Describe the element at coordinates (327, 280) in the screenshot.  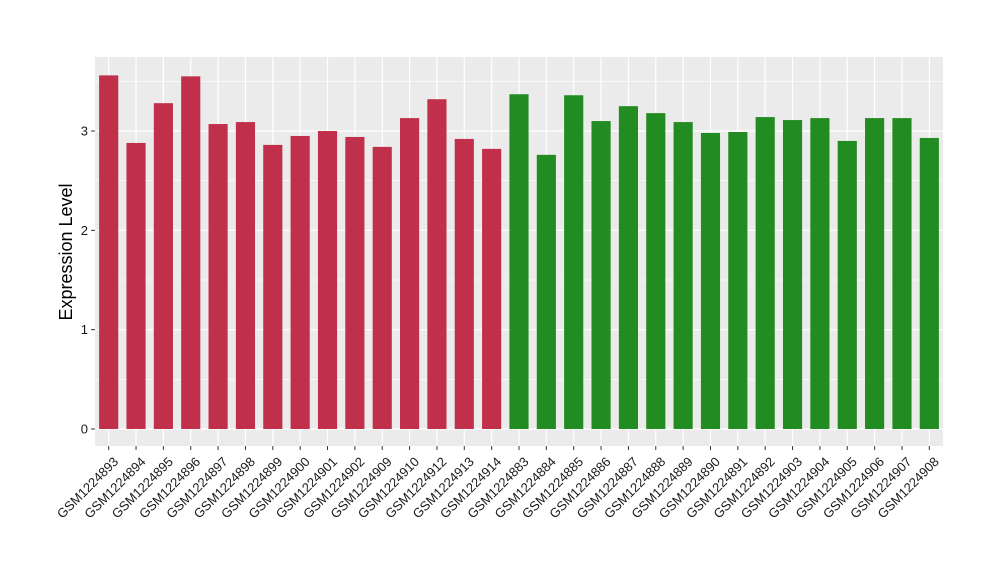
I see `bar-GSM1224901` at that location.